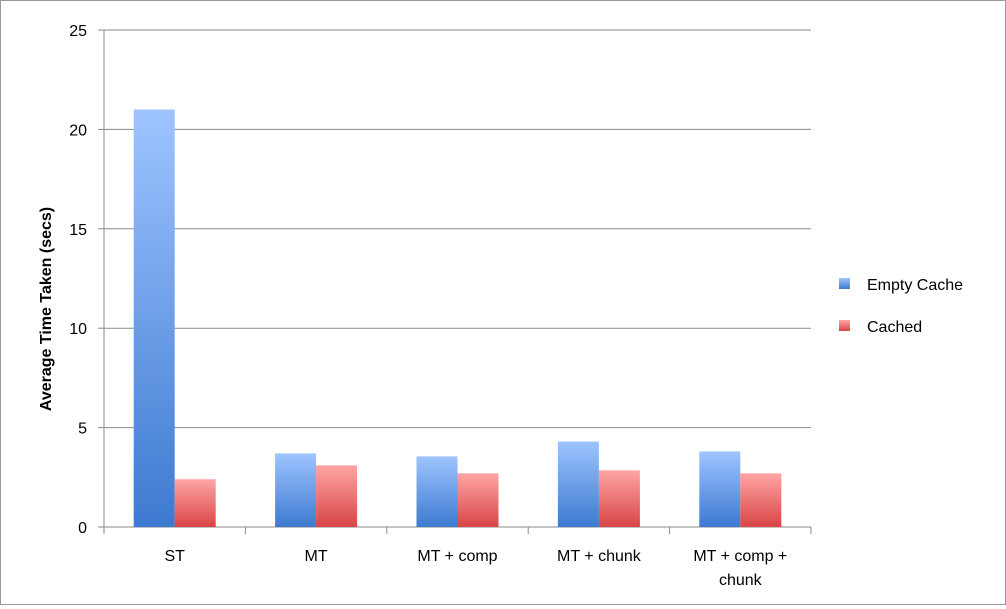 The height and width of the screenshot is (609, 1006). I want to click on x-tick-label: MT, so click(316, 556).